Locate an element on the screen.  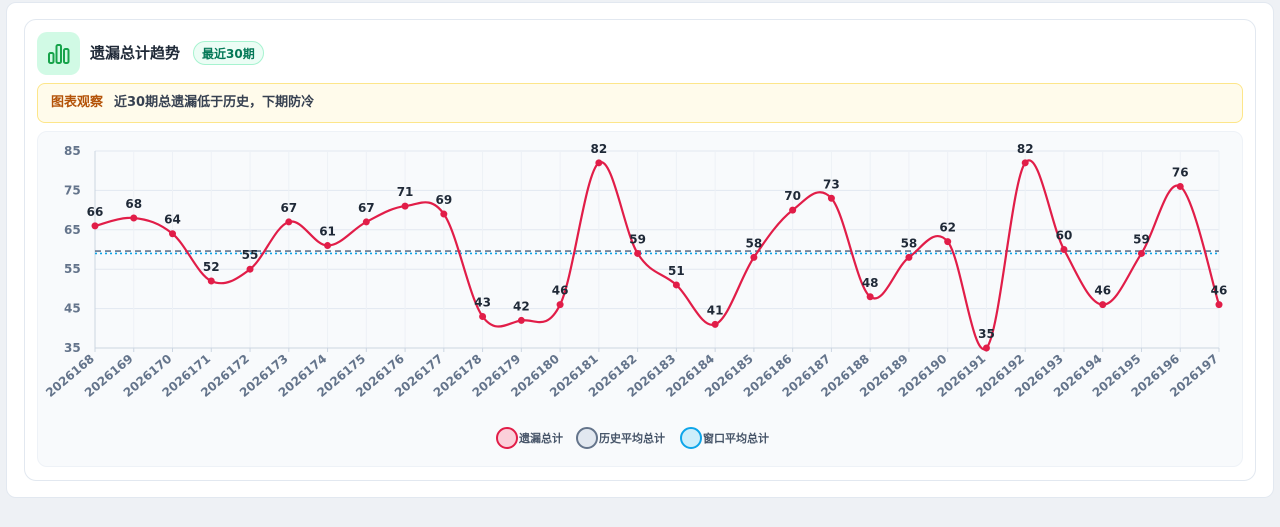
legend-item-label: 遗漏总计 is located at coordinates (540, 438).